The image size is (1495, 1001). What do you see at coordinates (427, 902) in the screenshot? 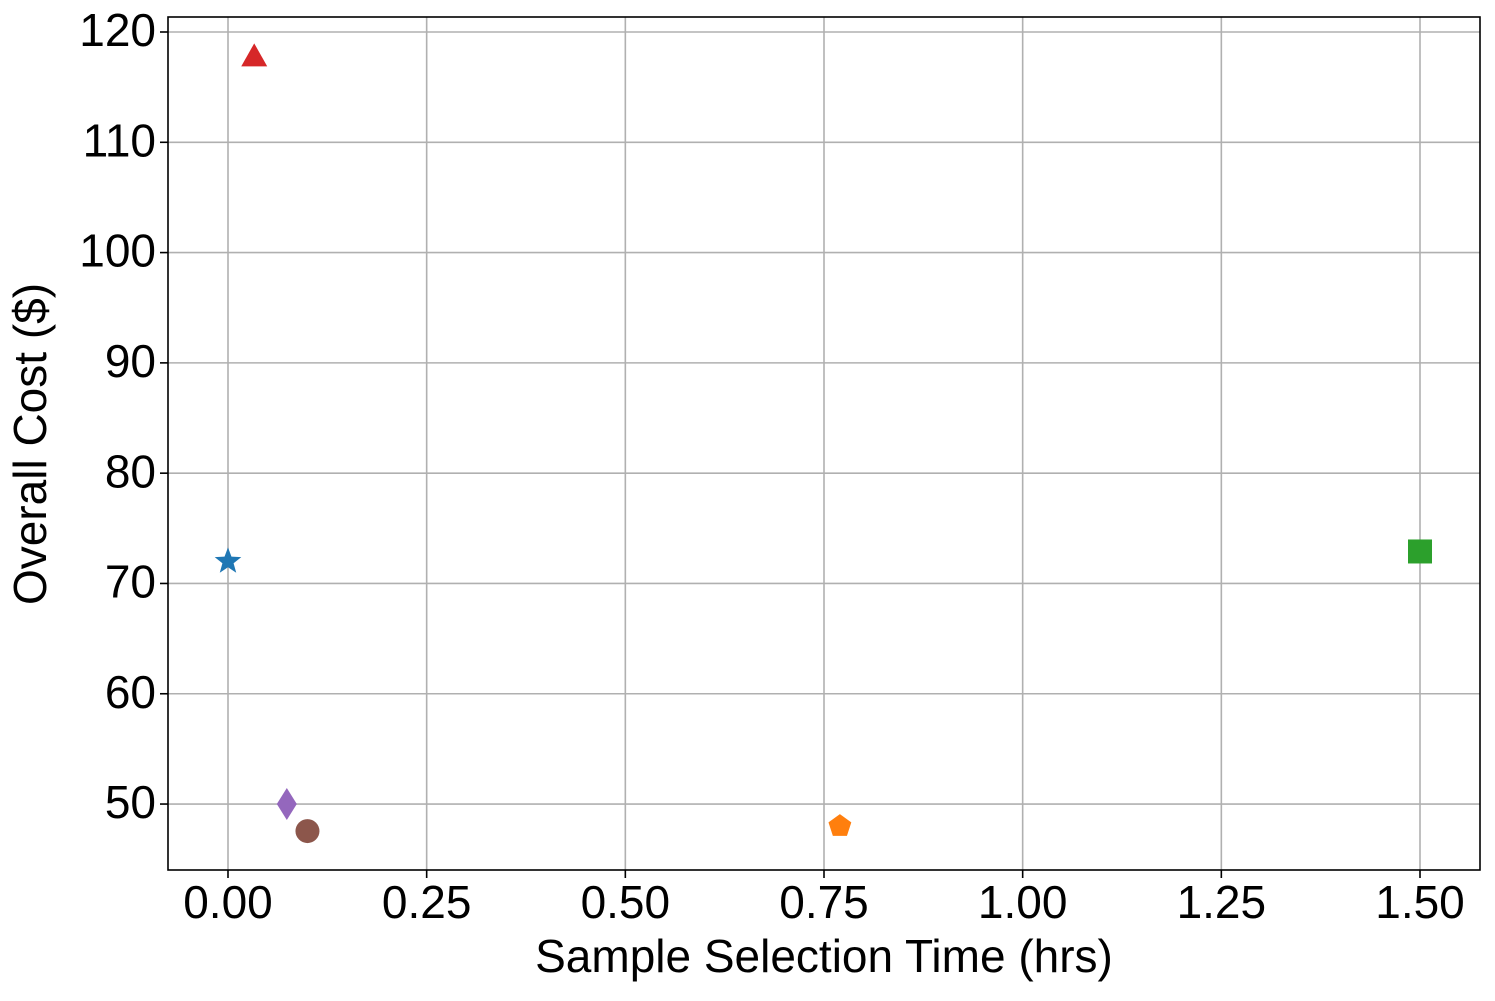
I see `x-tick-label: 0.25` at bounding box center [427, 902].